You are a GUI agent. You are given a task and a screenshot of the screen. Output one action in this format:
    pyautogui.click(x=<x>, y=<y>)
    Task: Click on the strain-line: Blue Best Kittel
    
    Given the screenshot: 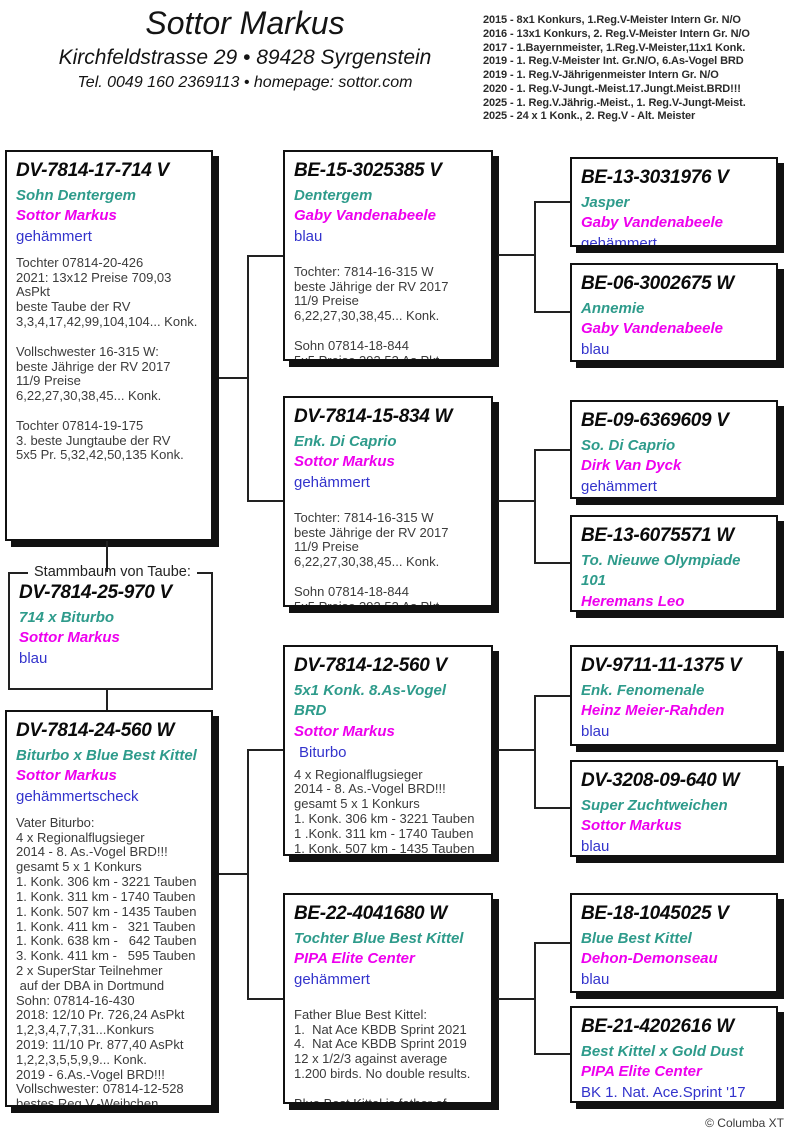 What is the action you would take?
    pyautogui.click(x=636, y=938)
    